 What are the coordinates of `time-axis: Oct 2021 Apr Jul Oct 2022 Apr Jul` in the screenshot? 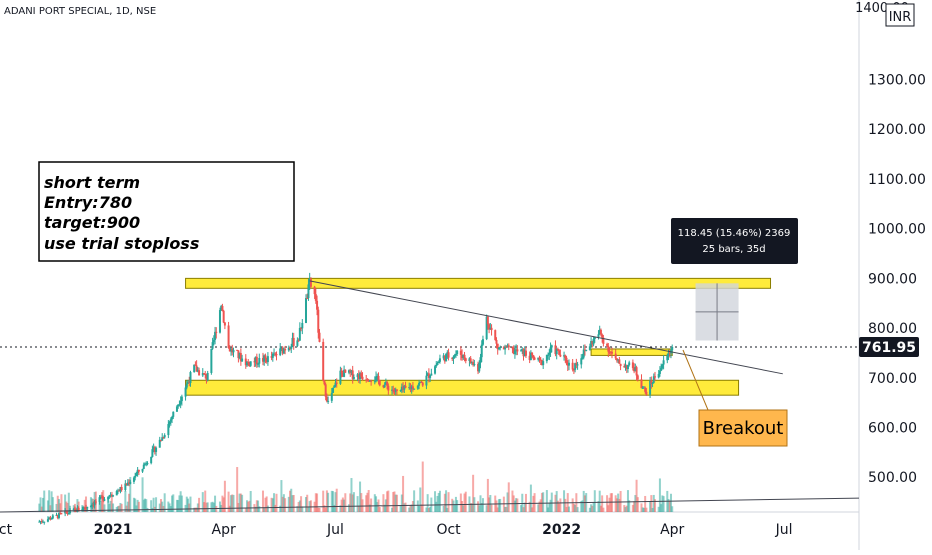 It's located at (396, 530).